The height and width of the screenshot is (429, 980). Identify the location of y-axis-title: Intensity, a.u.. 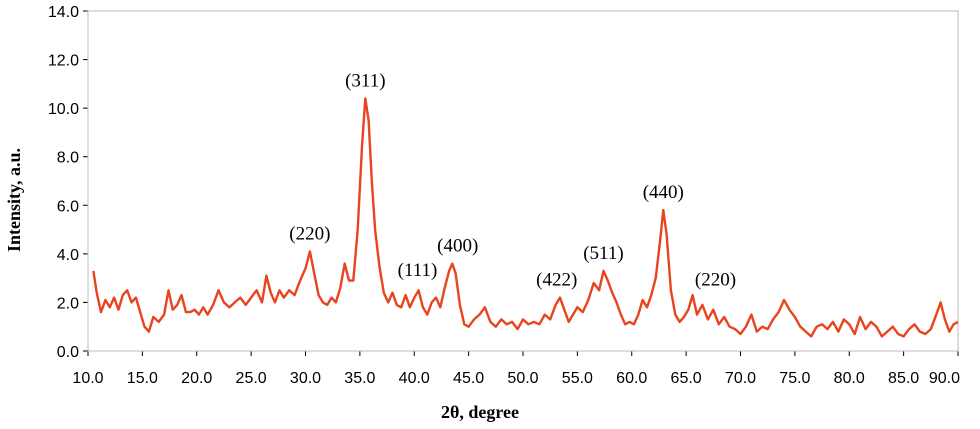
(14, 200).